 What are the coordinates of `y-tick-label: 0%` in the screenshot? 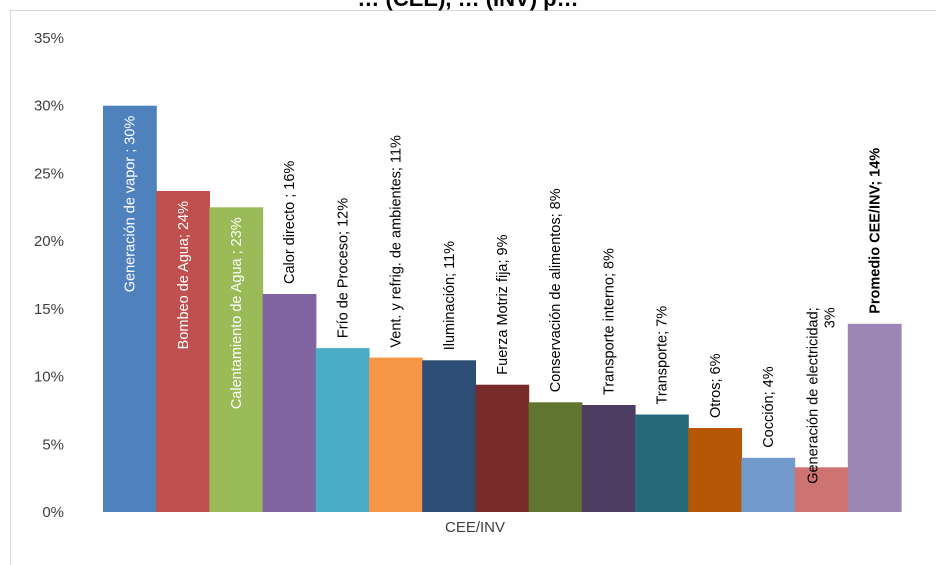 It's located at (53, 512).